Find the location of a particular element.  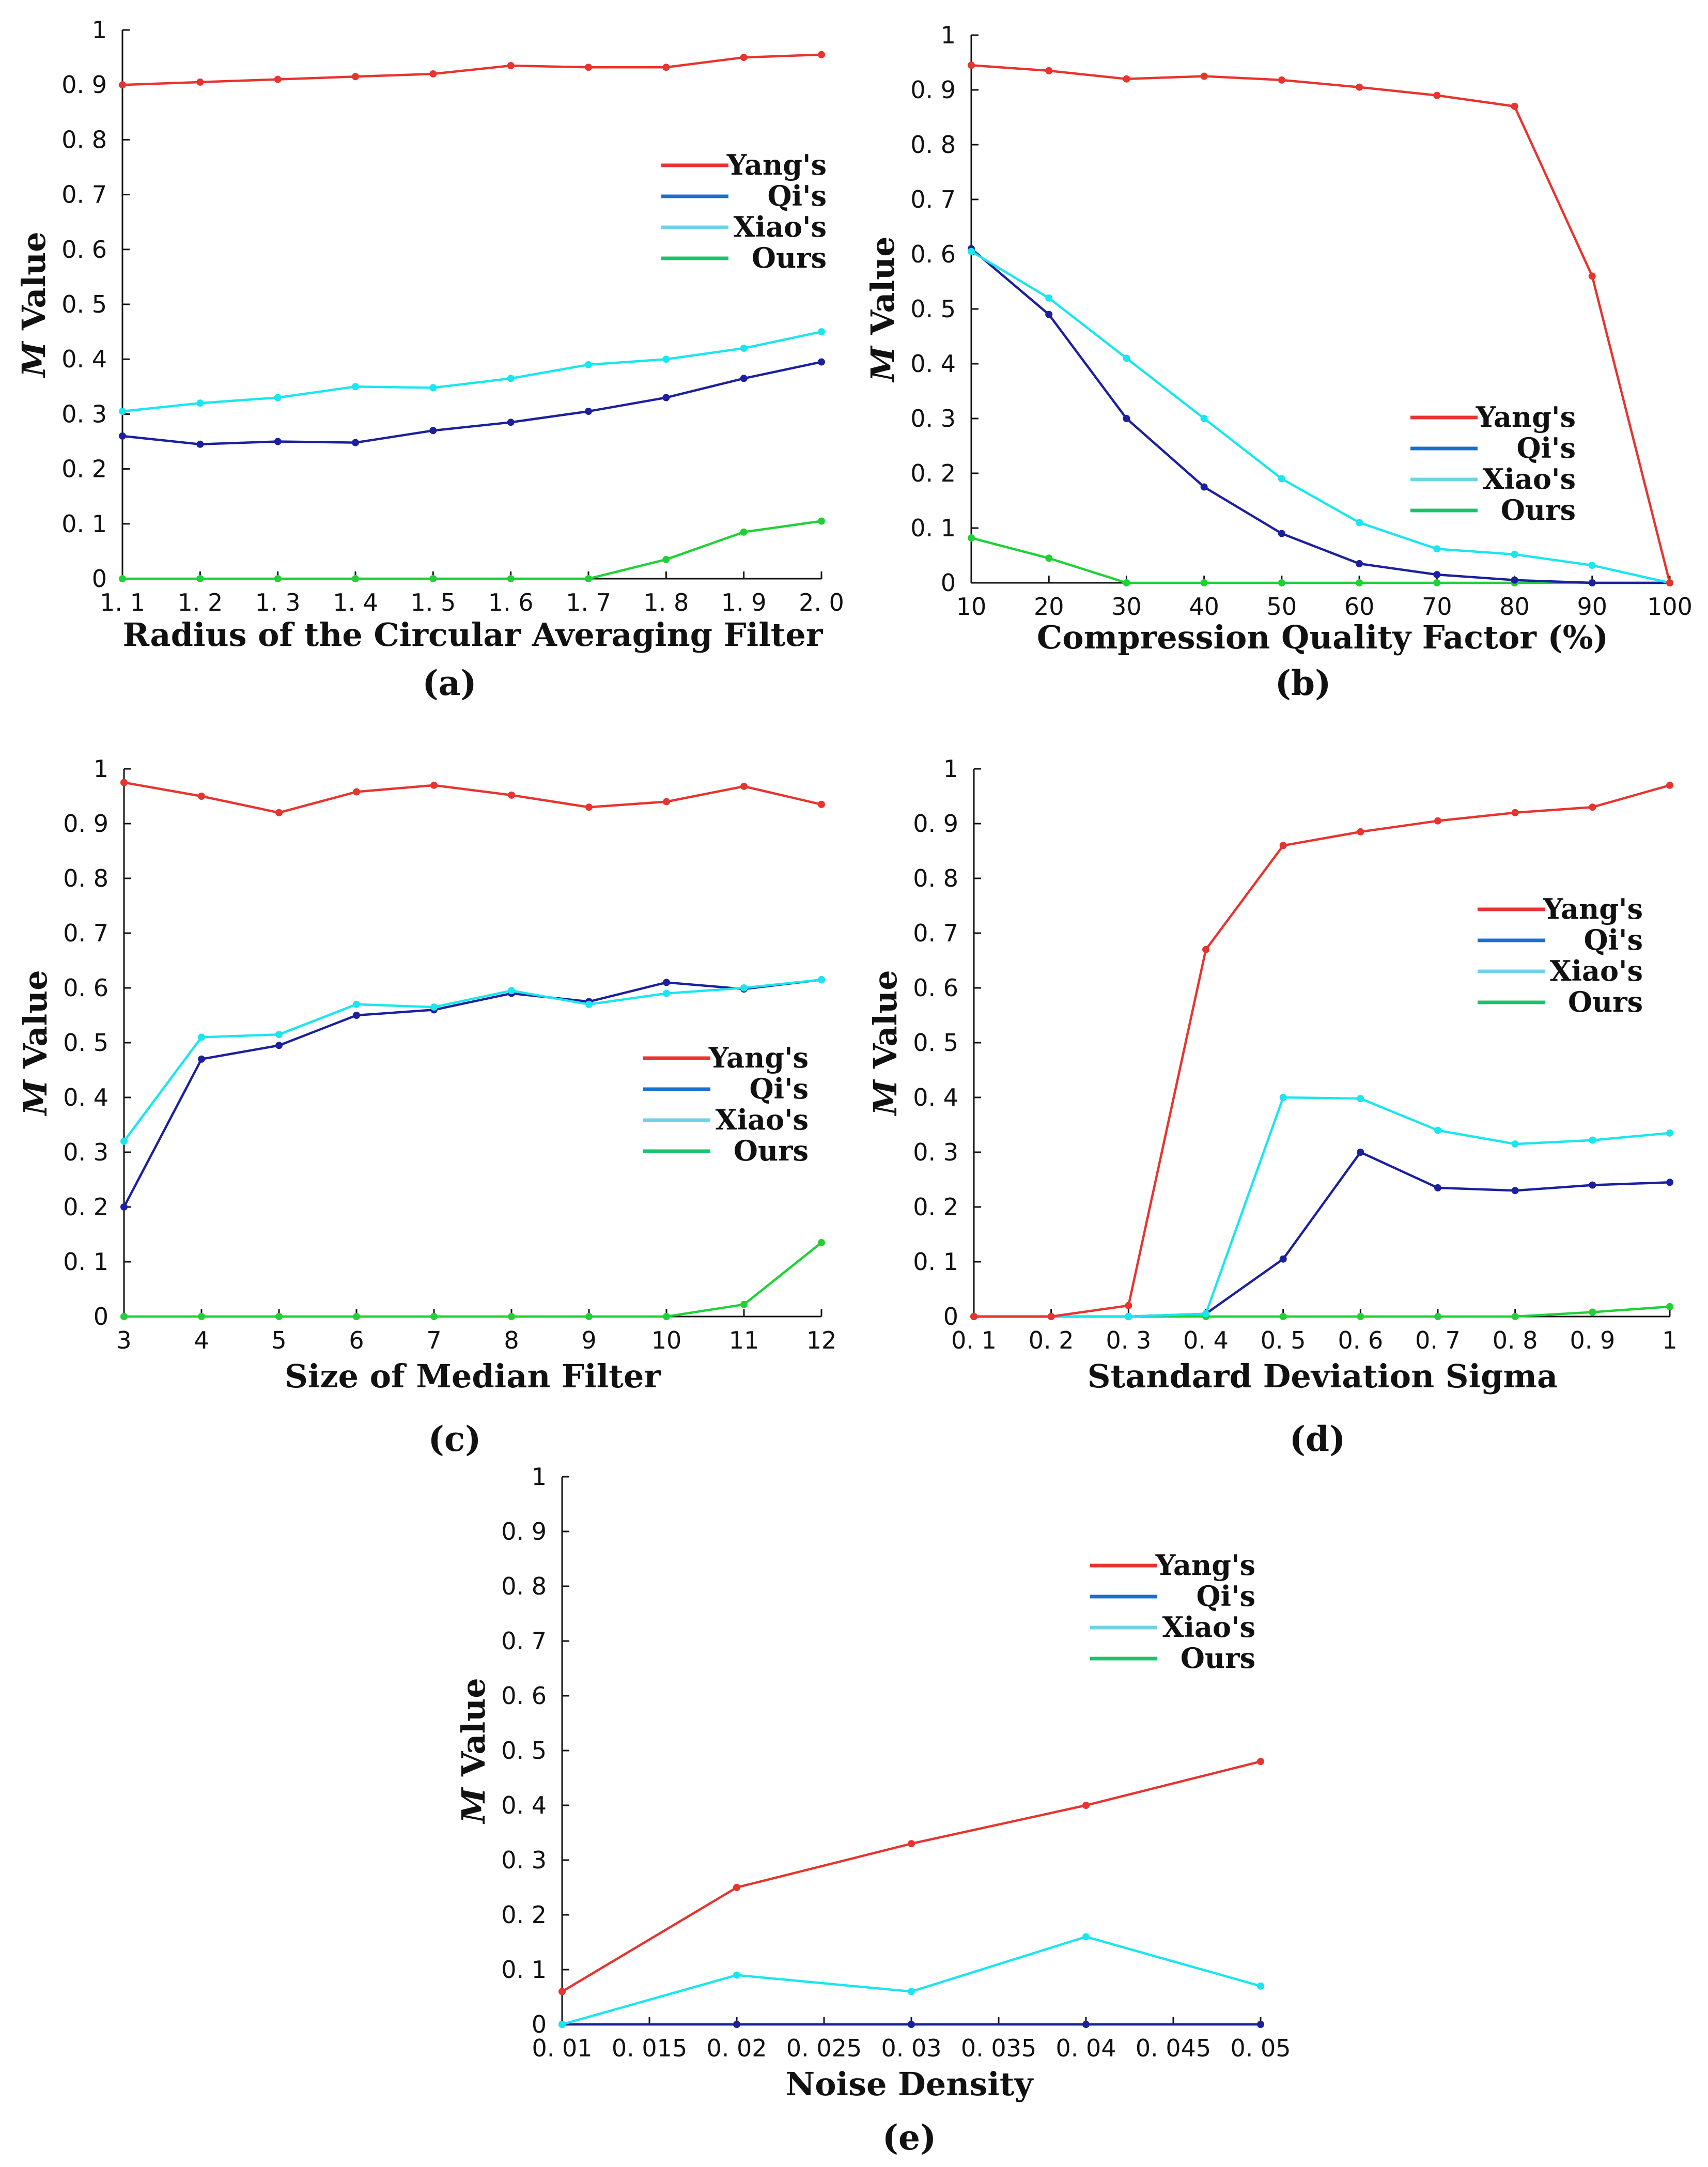

x-tick-label: 5 is located at coordinates (278, 1340).